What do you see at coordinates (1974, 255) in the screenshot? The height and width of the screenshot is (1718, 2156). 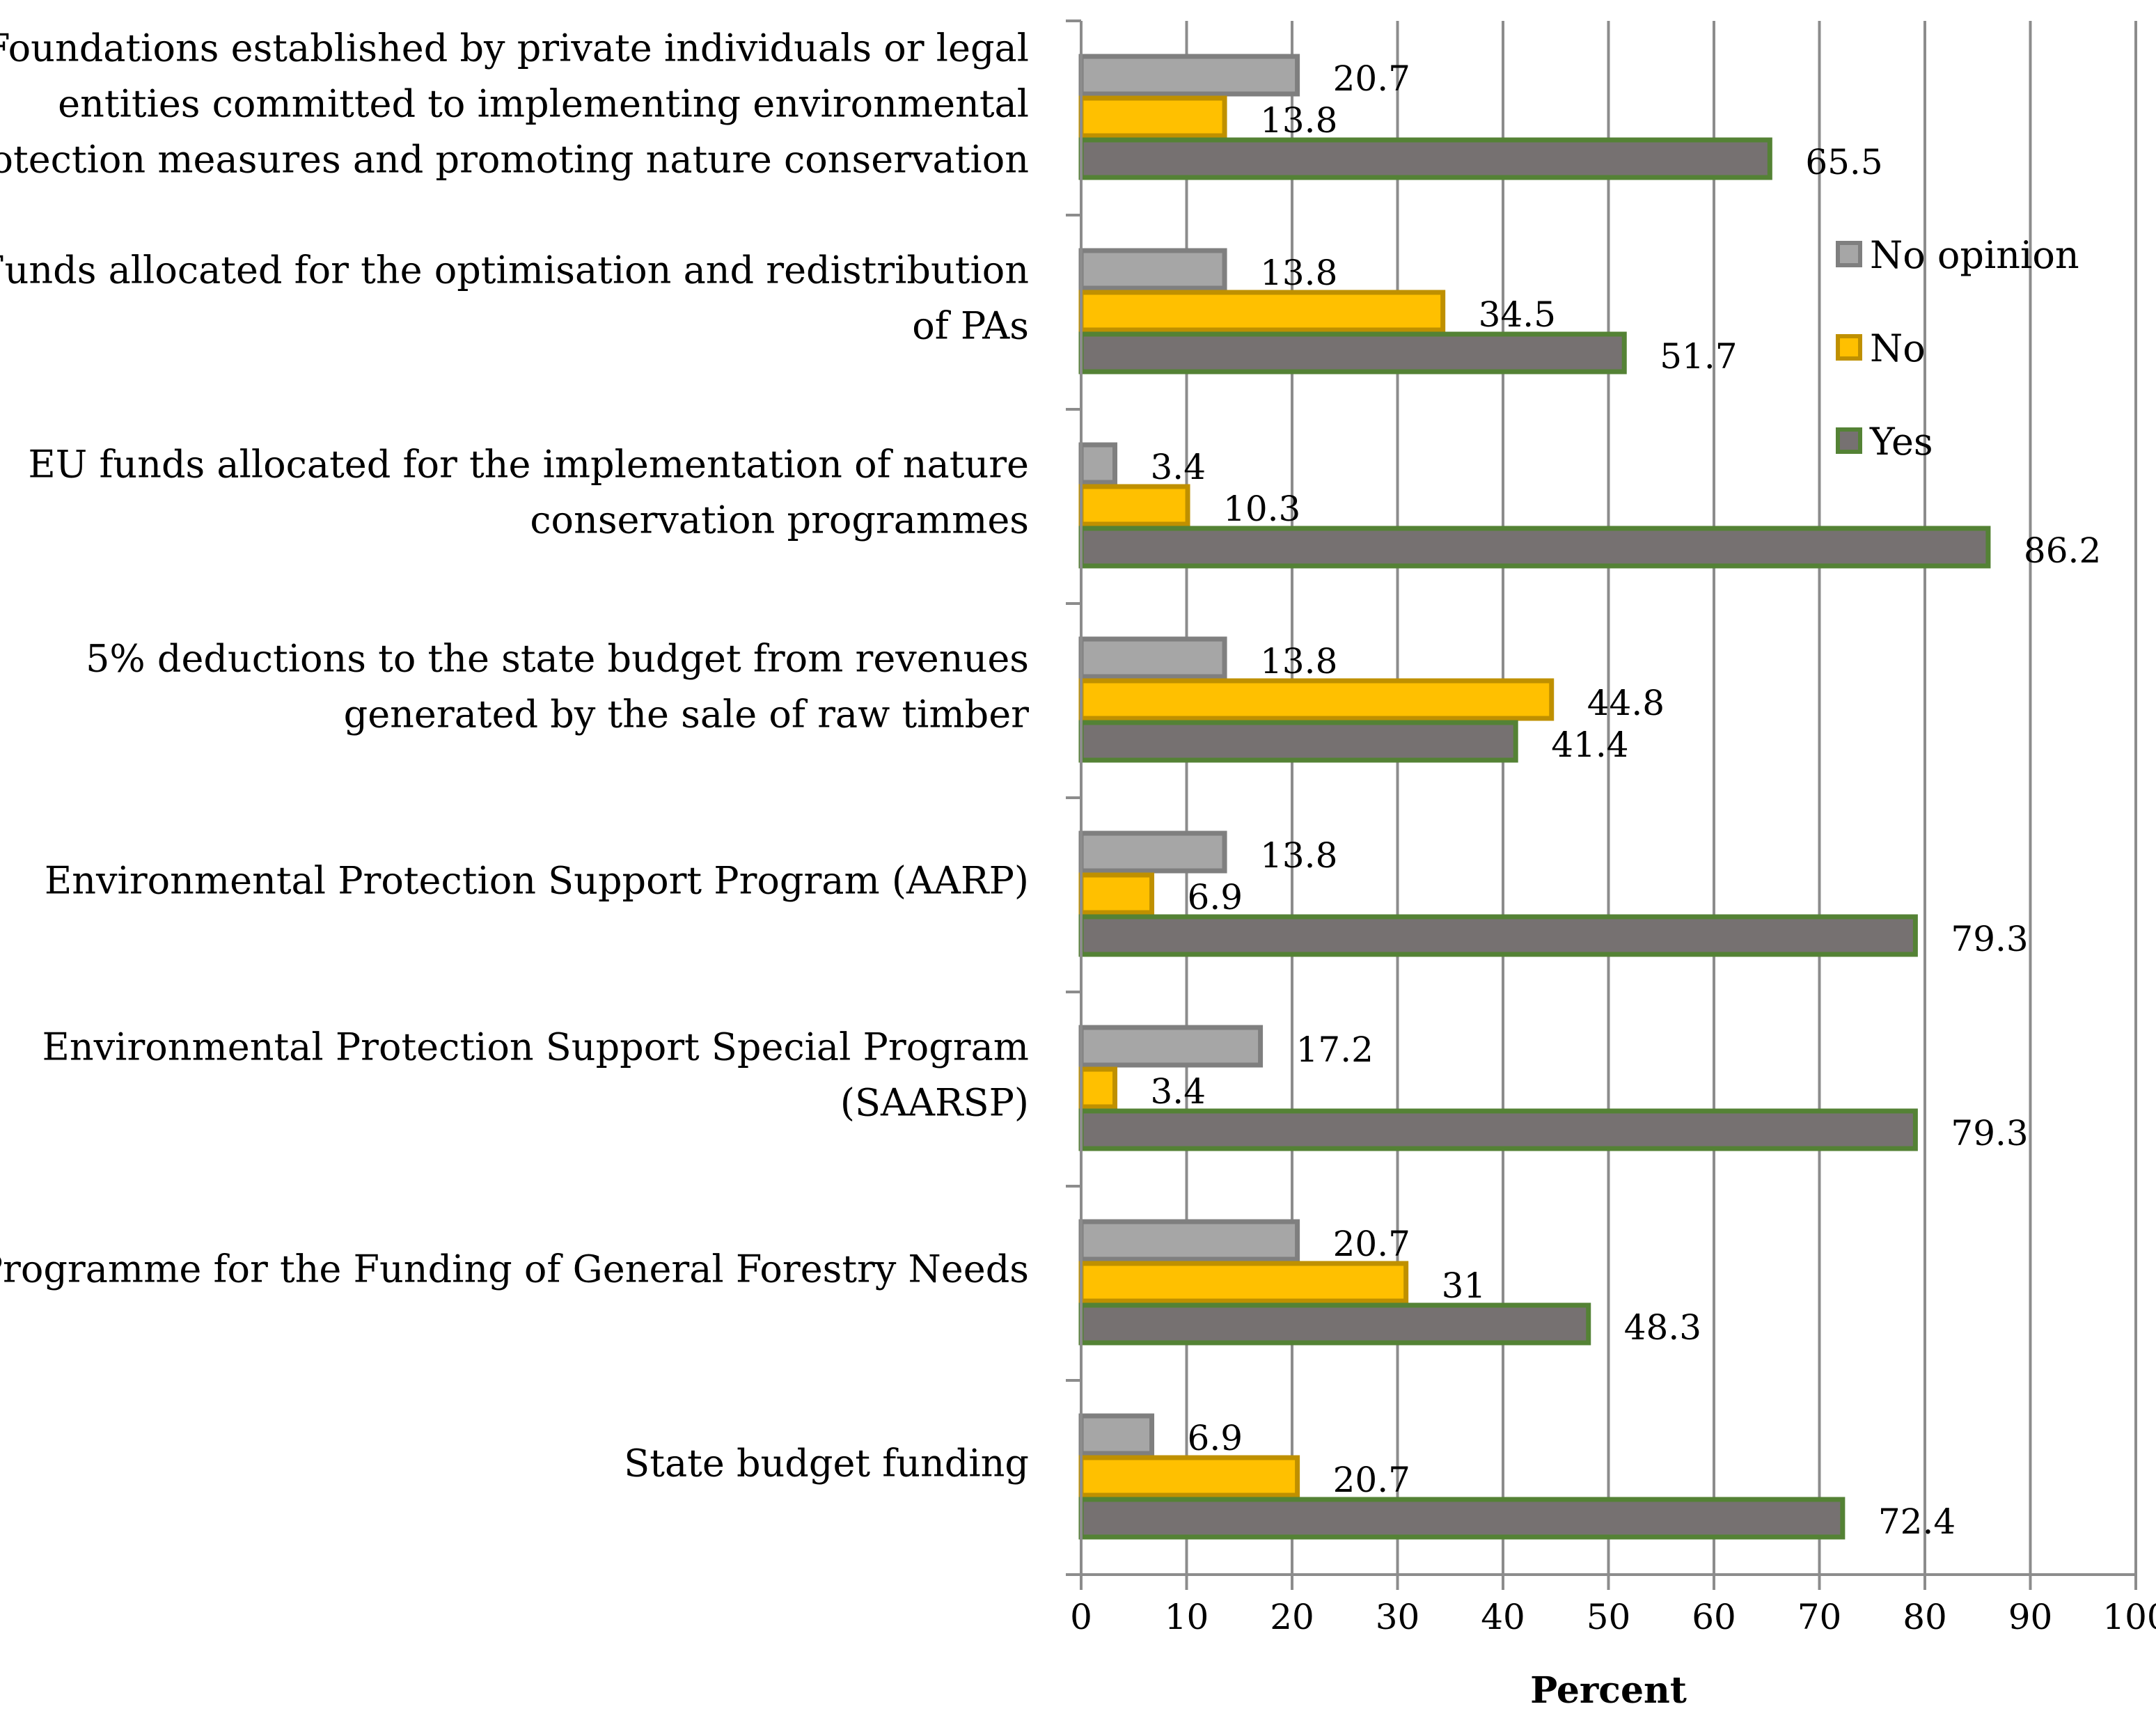 I see `legend-label-no-opinion: No opinion` at bounding box center [1974, 255].